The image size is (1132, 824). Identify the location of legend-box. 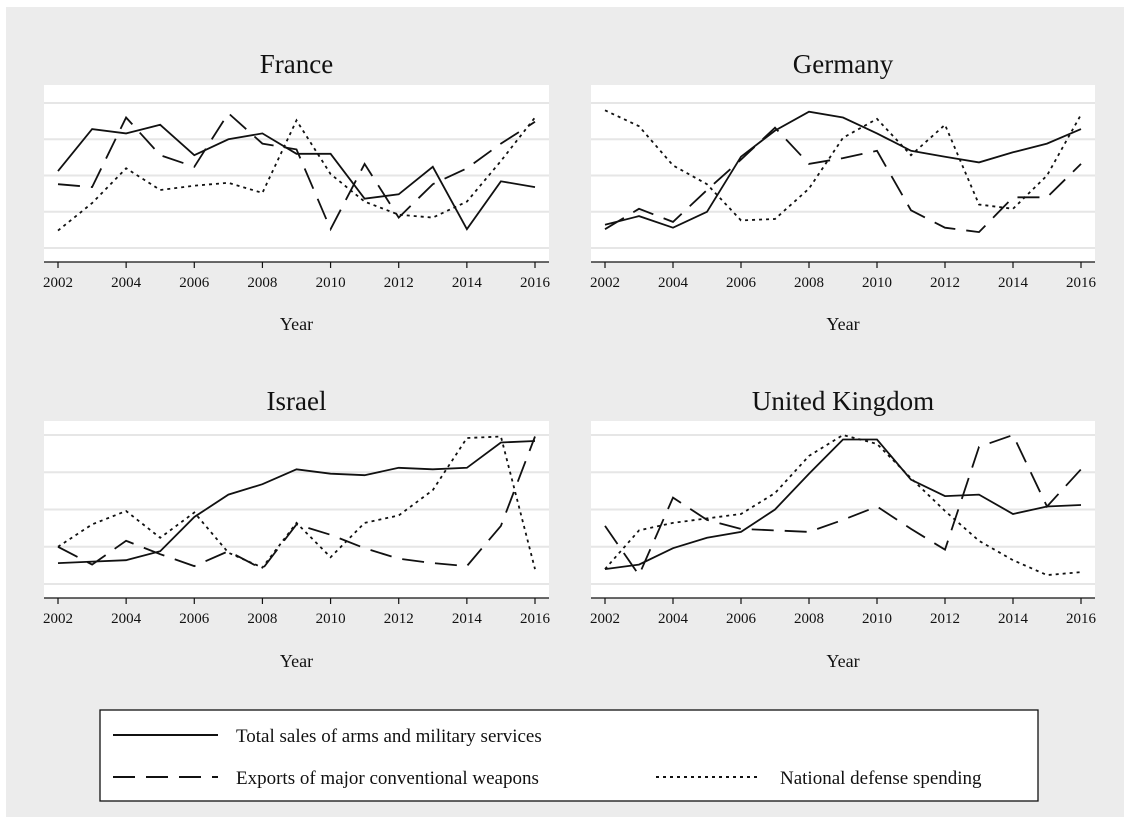
(569, 755).